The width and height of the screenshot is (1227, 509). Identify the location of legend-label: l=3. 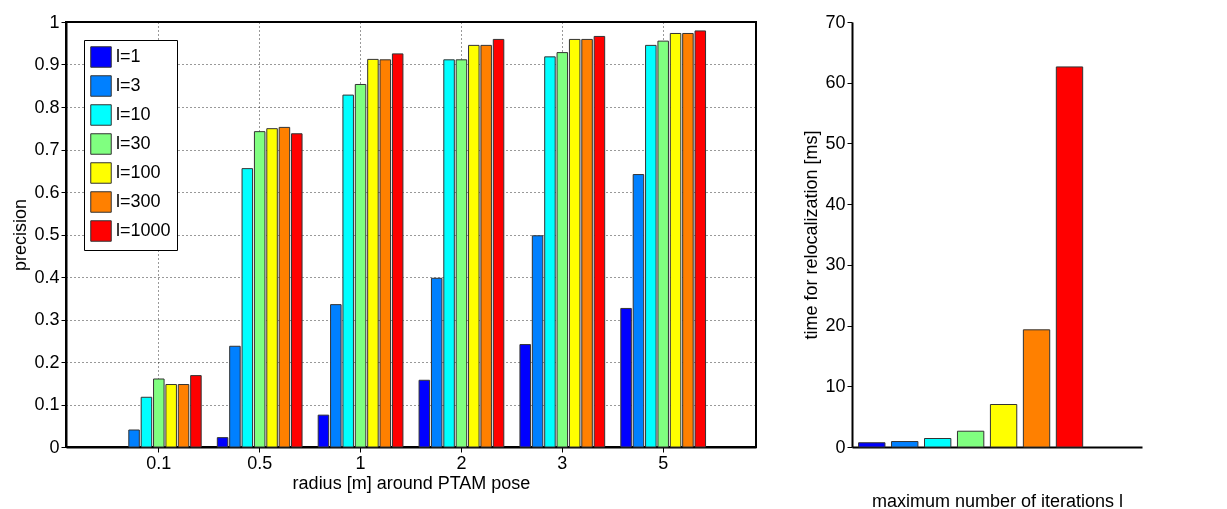
(128, 85).